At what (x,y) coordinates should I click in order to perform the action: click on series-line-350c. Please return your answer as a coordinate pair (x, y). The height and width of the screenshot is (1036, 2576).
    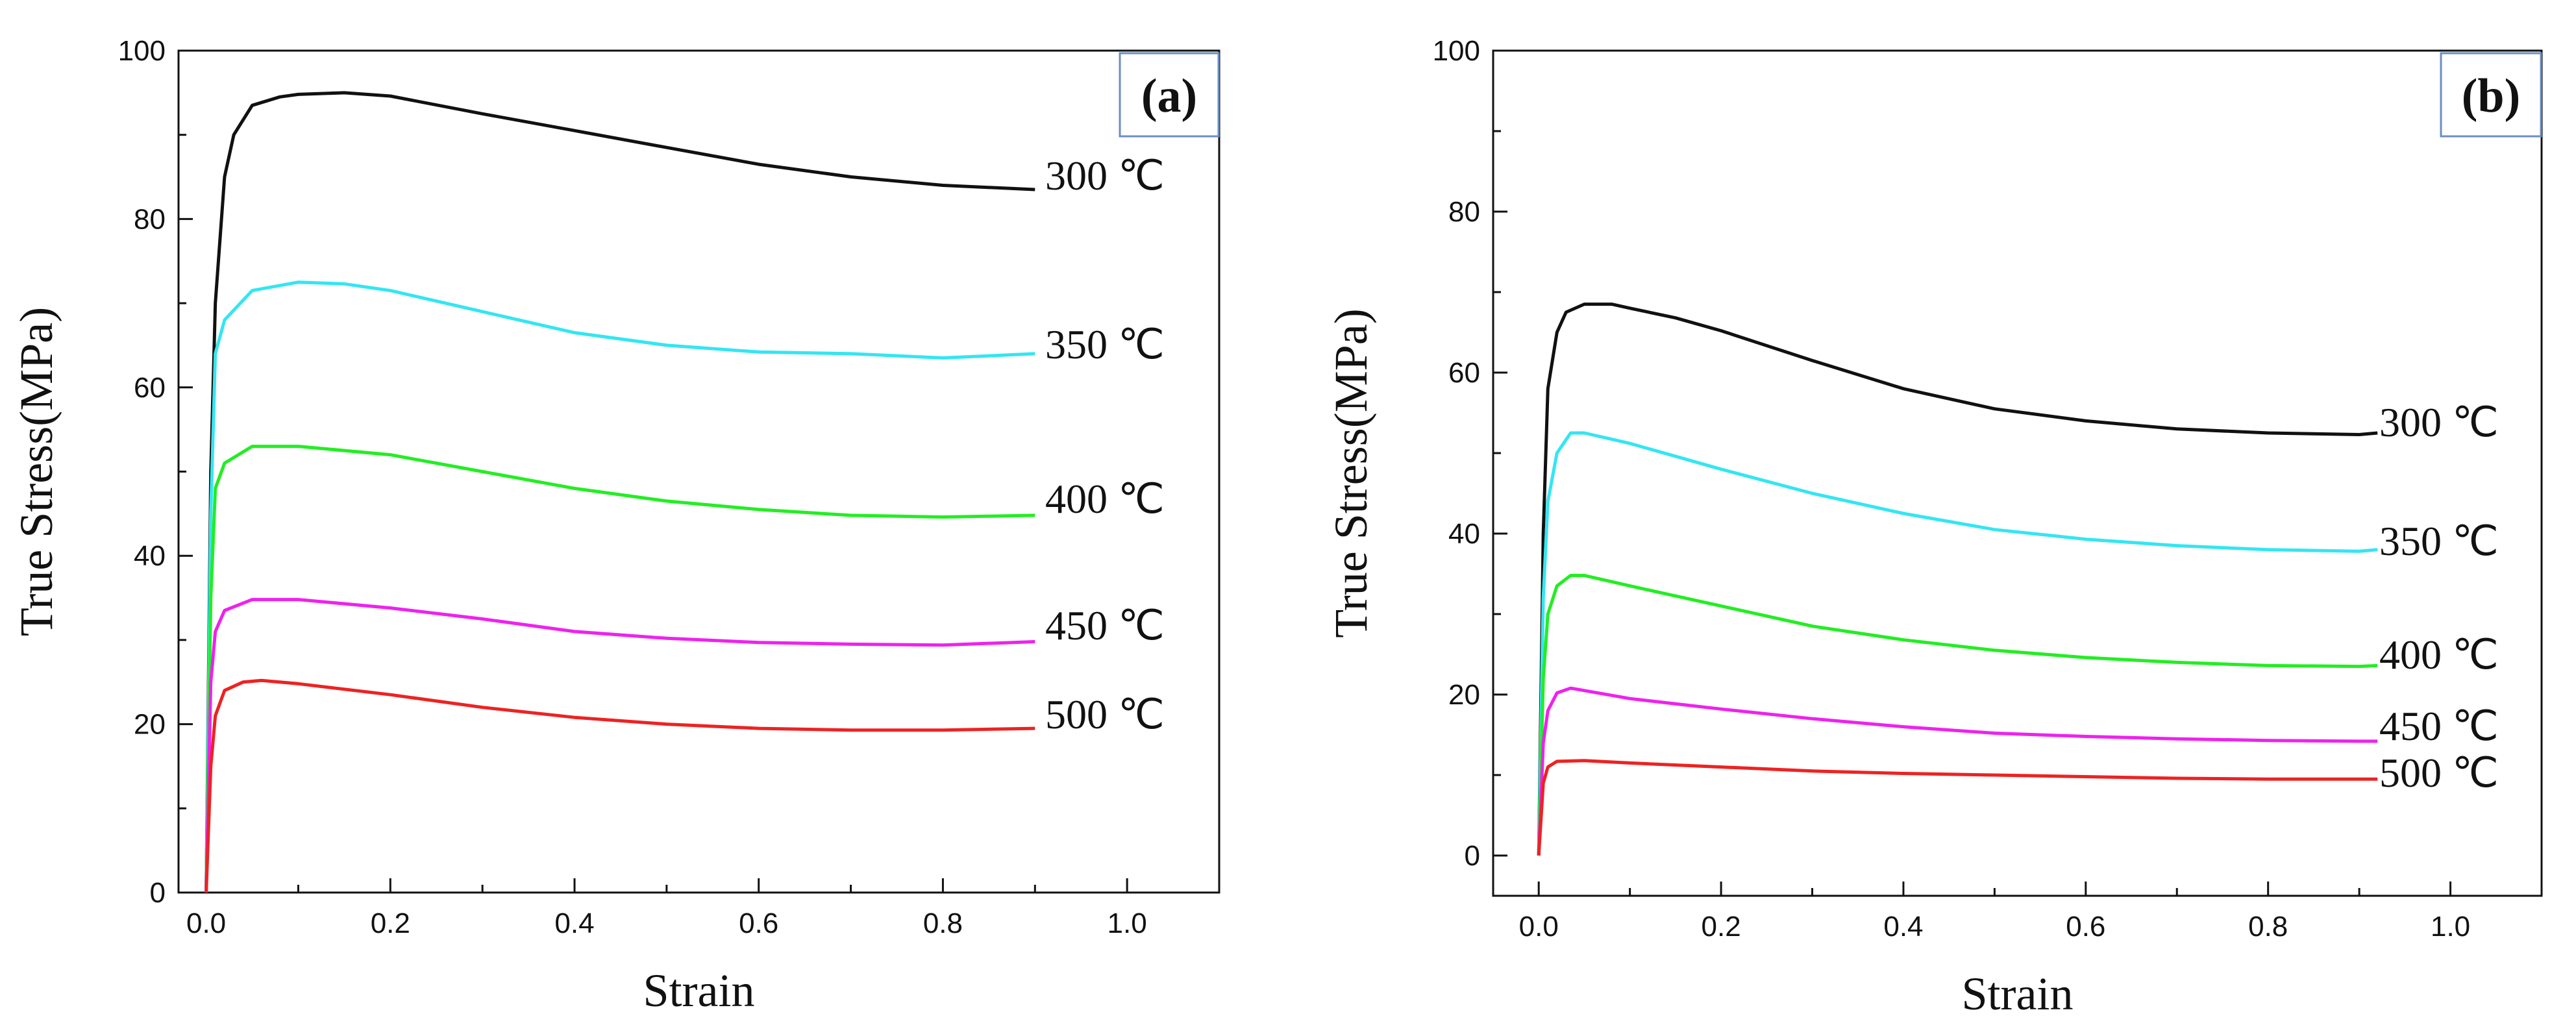
    Looking at the image, I should click on (1957, 643).